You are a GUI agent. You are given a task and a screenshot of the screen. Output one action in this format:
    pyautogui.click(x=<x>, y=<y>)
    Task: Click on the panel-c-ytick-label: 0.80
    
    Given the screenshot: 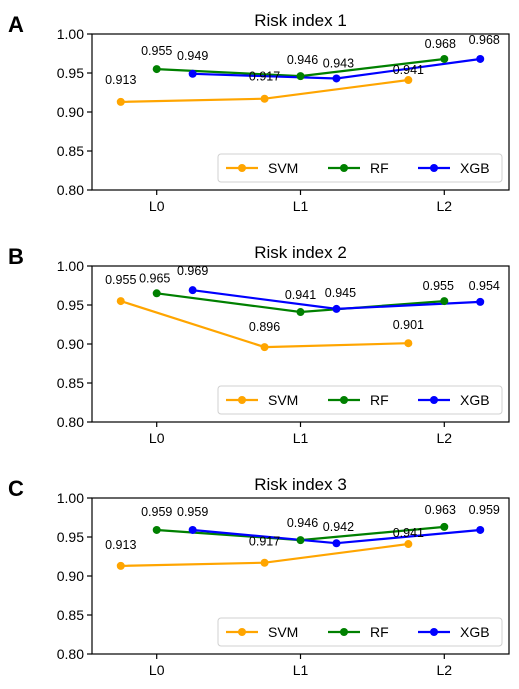 What is the action you would take?
    pyautogui.click(x=70, y=654)
    